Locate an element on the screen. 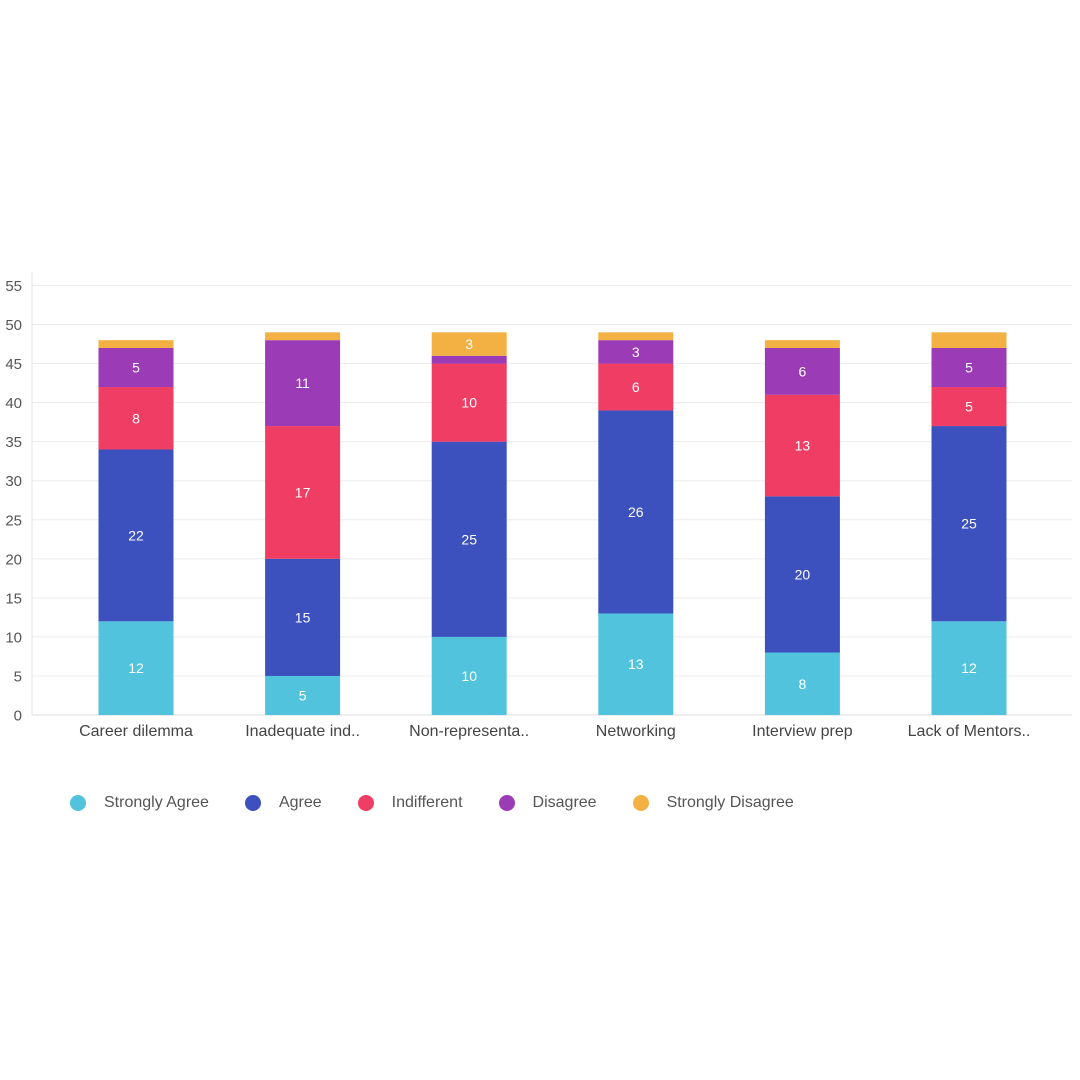  y-tick-label: 55 is located at coordinates (13, 286).